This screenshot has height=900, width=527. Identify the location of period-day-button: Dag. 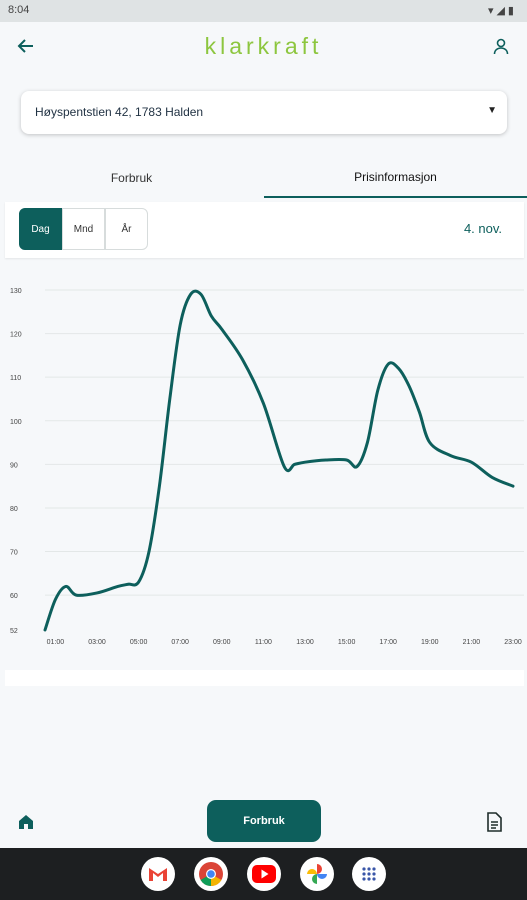
(40, 229).